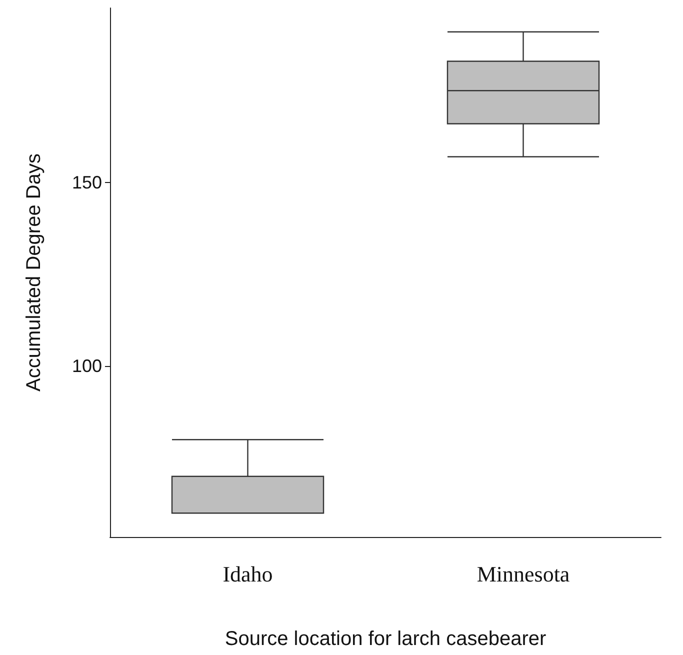  What do you see at coordinates (87, 366) in the screenshot?
I see `y-tick-label: 100` at bounding box center [87, 366].